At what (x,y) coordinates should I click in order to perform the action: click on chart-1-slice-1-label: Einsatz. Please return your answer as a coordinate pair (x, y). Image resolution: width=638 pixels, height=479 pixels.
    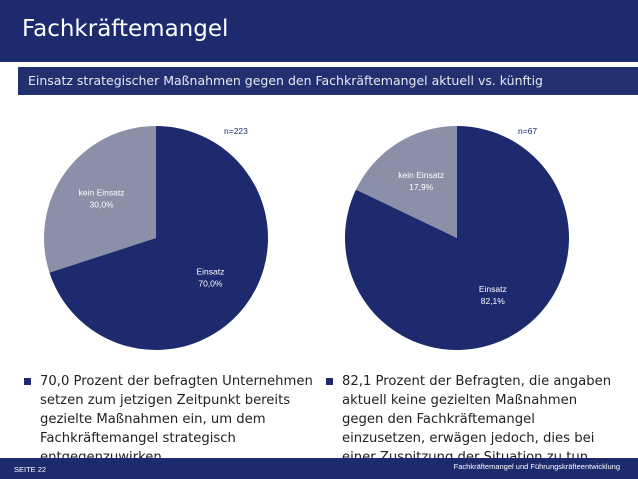
    Looking at the image, I should click on (210, 272).